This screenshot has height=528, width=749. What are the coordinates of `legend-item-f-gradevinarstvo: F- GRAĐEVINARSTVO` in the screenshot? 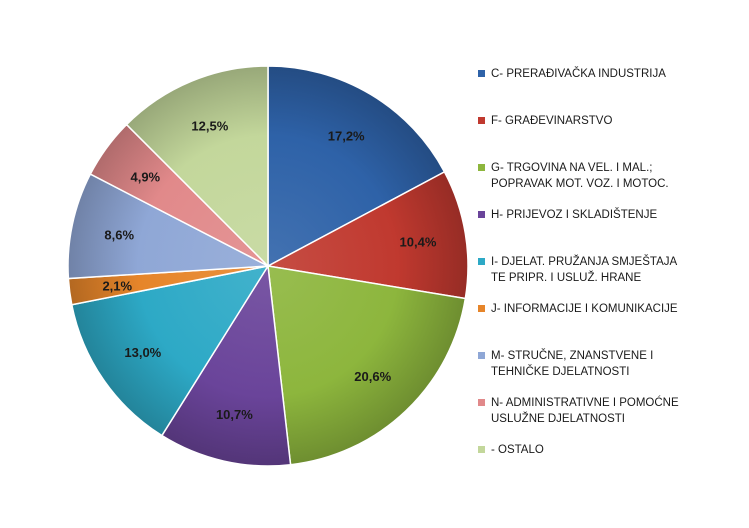 It's located at (610, 121).